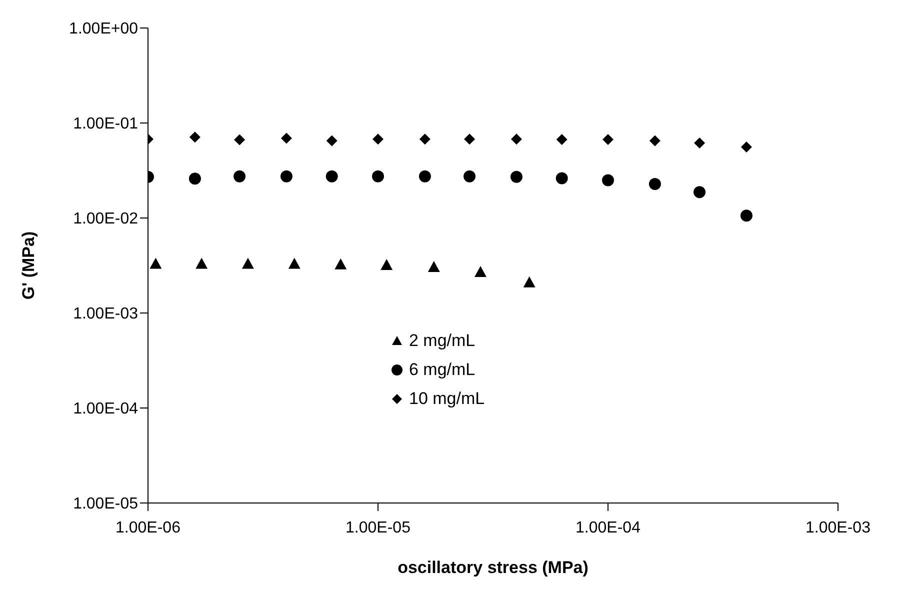  What do you see at coordinates (105, 219) in the screenshot?
I see `y-tick-label: 1.00E-02` at bounding box center [105, 219].